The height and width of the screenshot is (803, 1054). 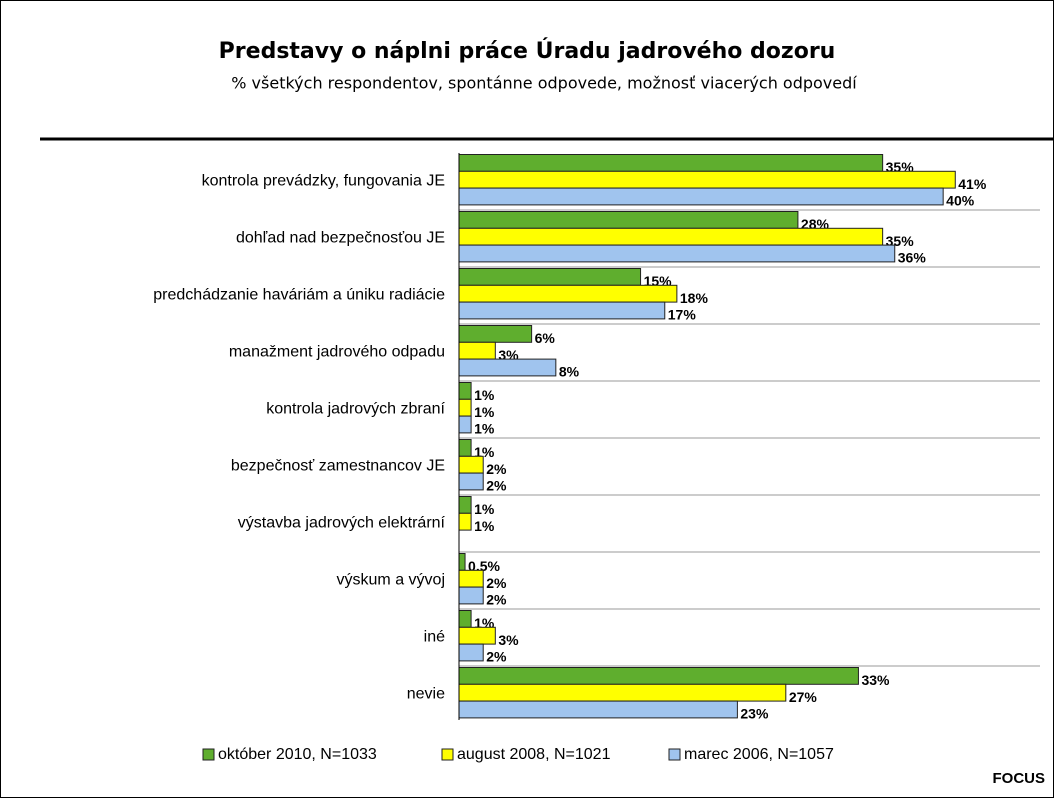 What do you see at coordinates (323, 181) in the screenshot?
I see `category-label: kontrola prevádzky, fungovania JE` at bounding box center [323, 181].